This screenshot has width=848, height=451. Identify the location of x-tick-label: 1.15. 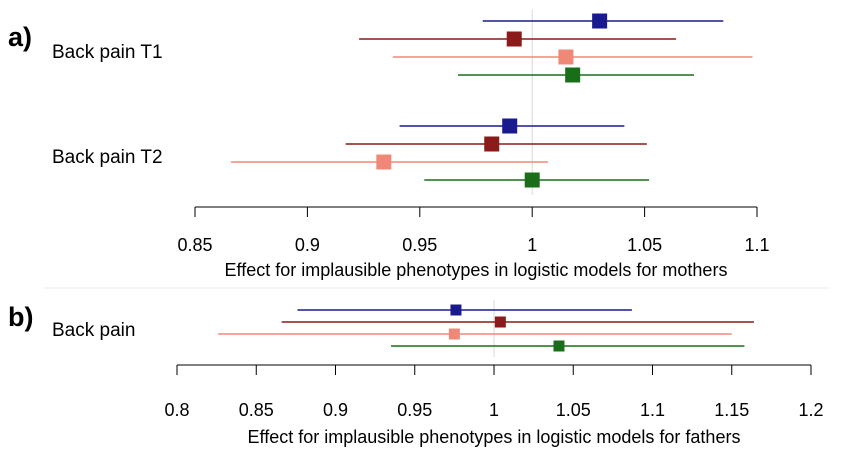
(731, 410).